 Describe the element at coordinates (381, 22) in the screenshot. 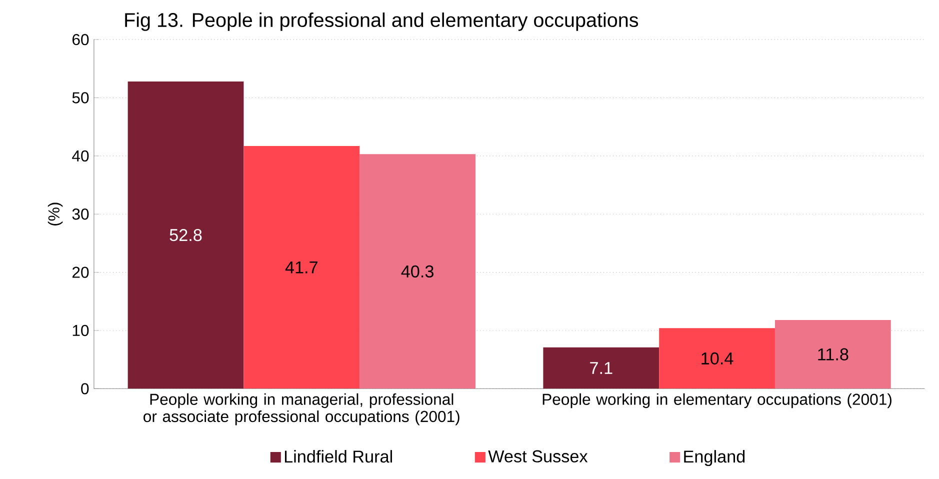

I see `chart-title: Fig 13. People in professional and elementary occupations` at that location.